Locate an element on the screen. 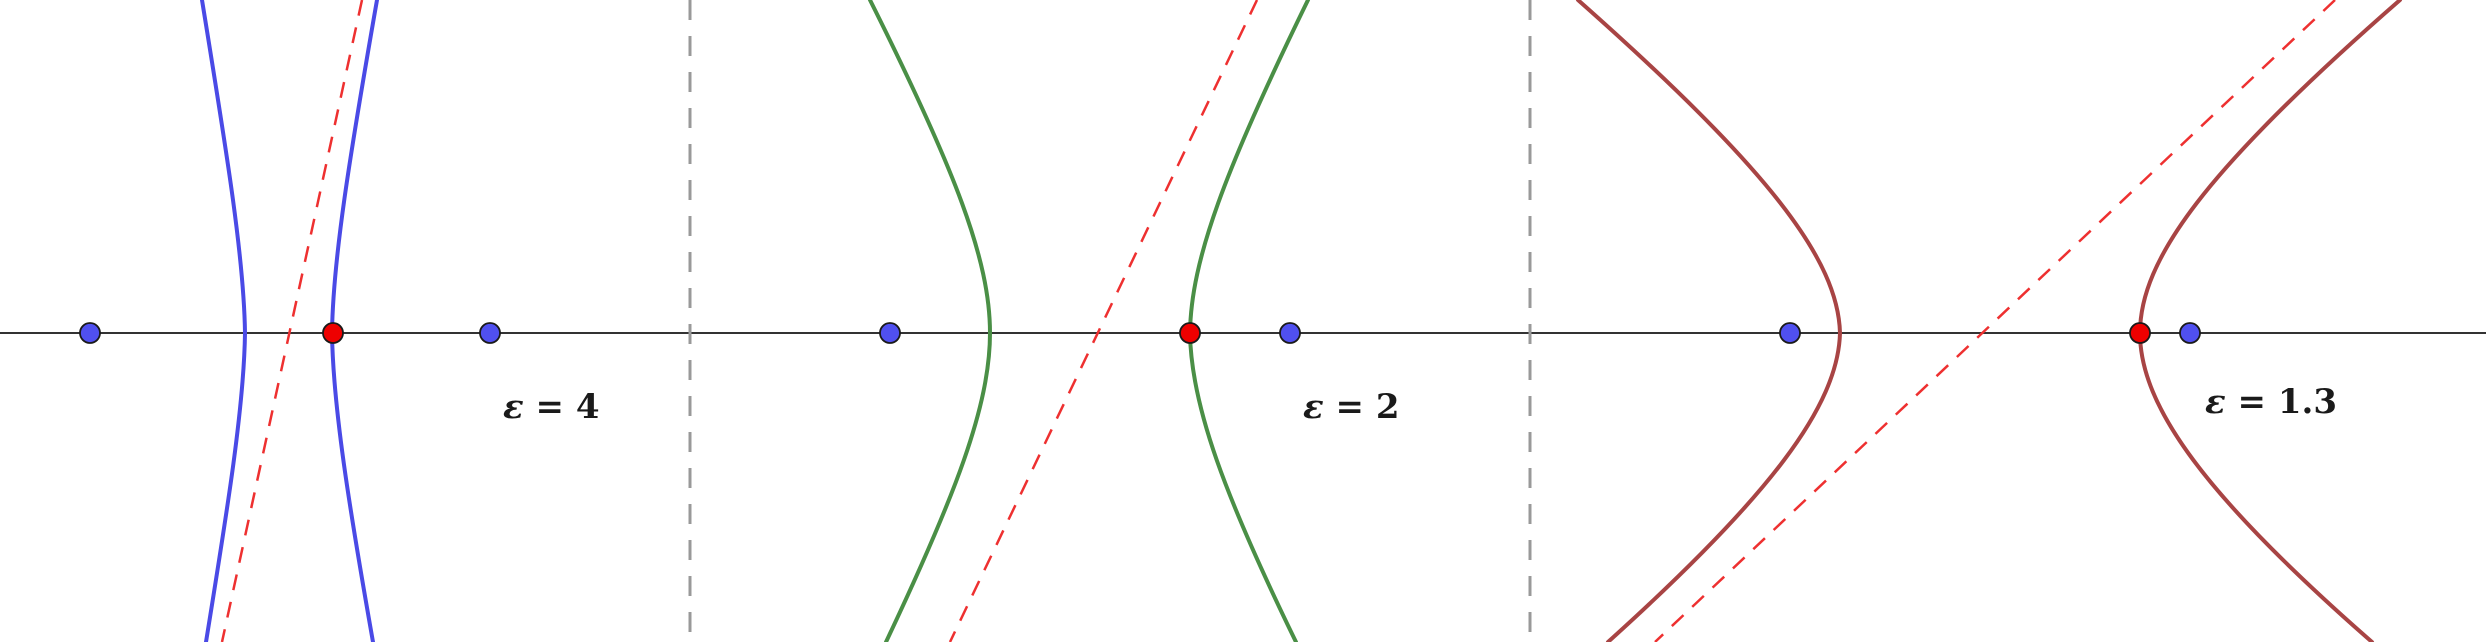  eccentricity-value: = 2 is located at coordinates (1362, 407).